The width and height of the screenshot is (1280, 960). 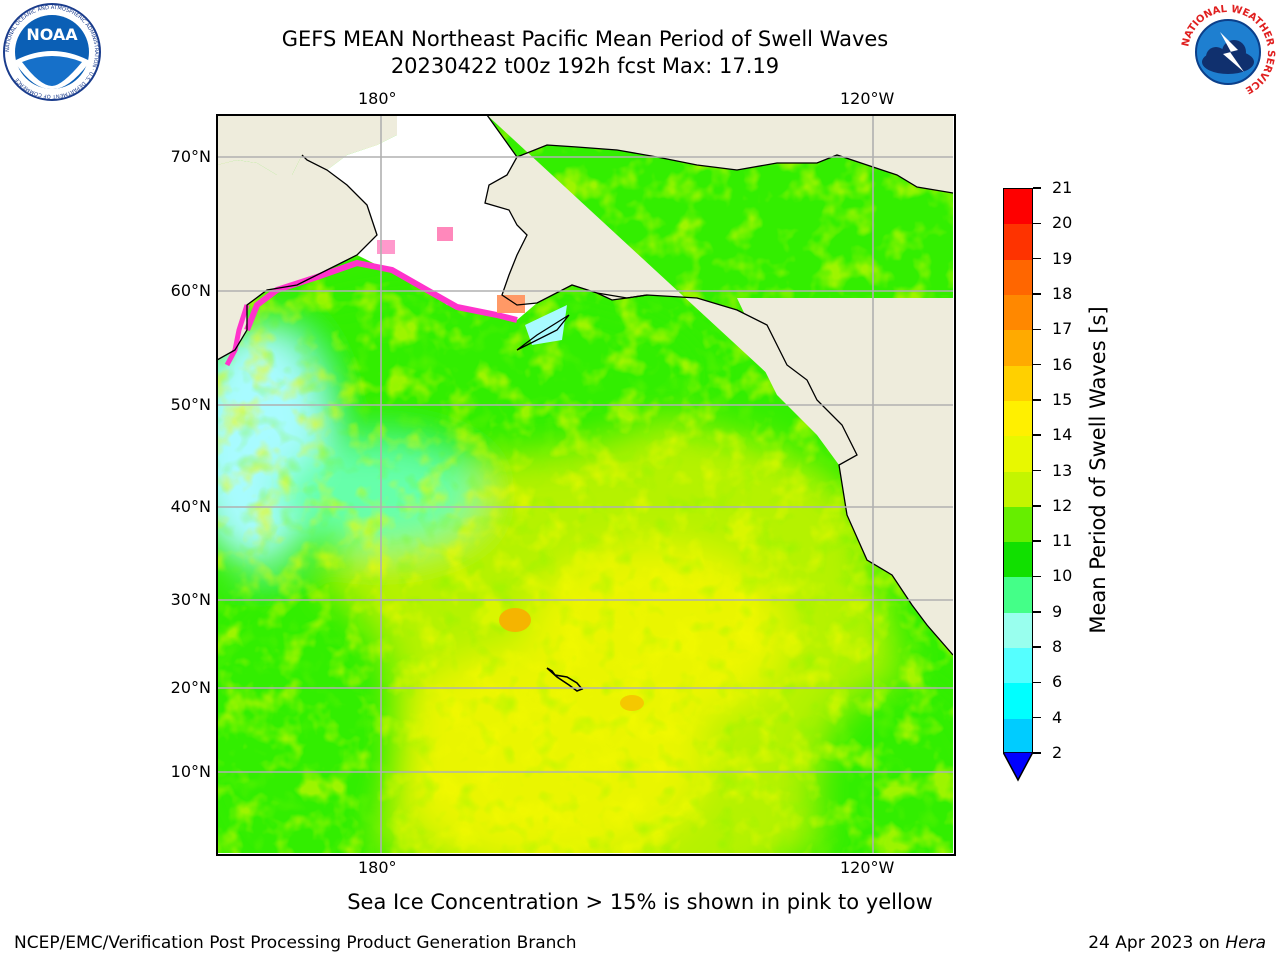 I want to click on coastline-aleutians, so click(x=543, y=332).